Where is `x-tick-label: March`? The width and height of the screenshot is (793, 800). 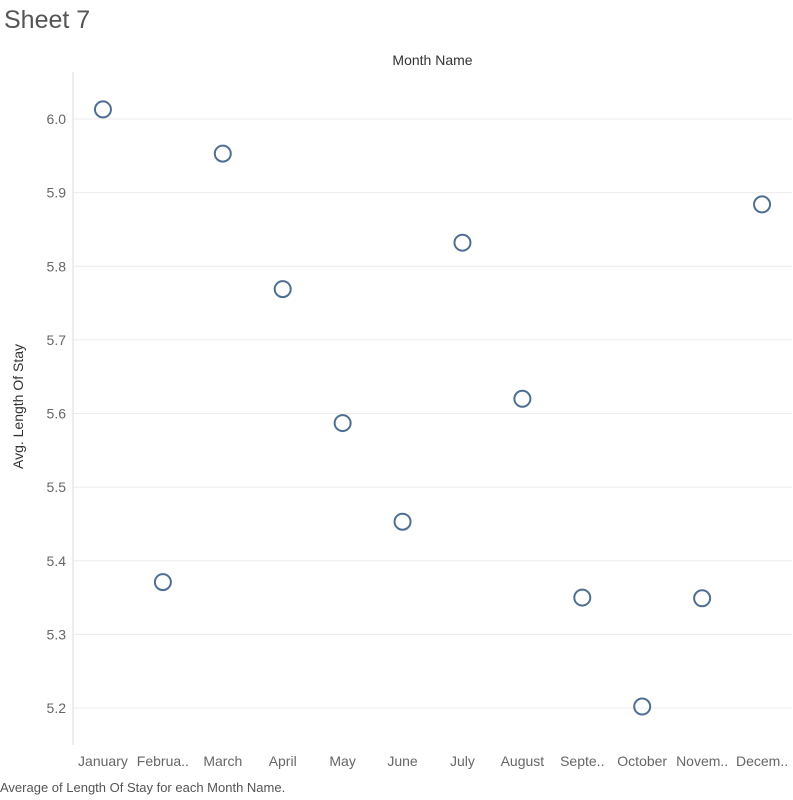 x-tick-label: March is located at coordinates (222, 761).